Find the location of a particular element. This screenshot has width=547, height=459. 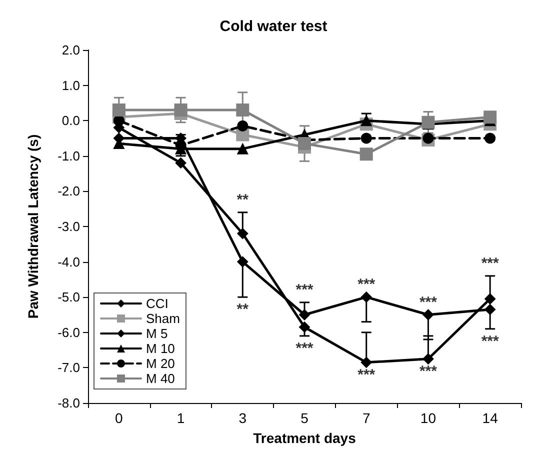

legend-label: Sham is located at coordinates (163, 318).